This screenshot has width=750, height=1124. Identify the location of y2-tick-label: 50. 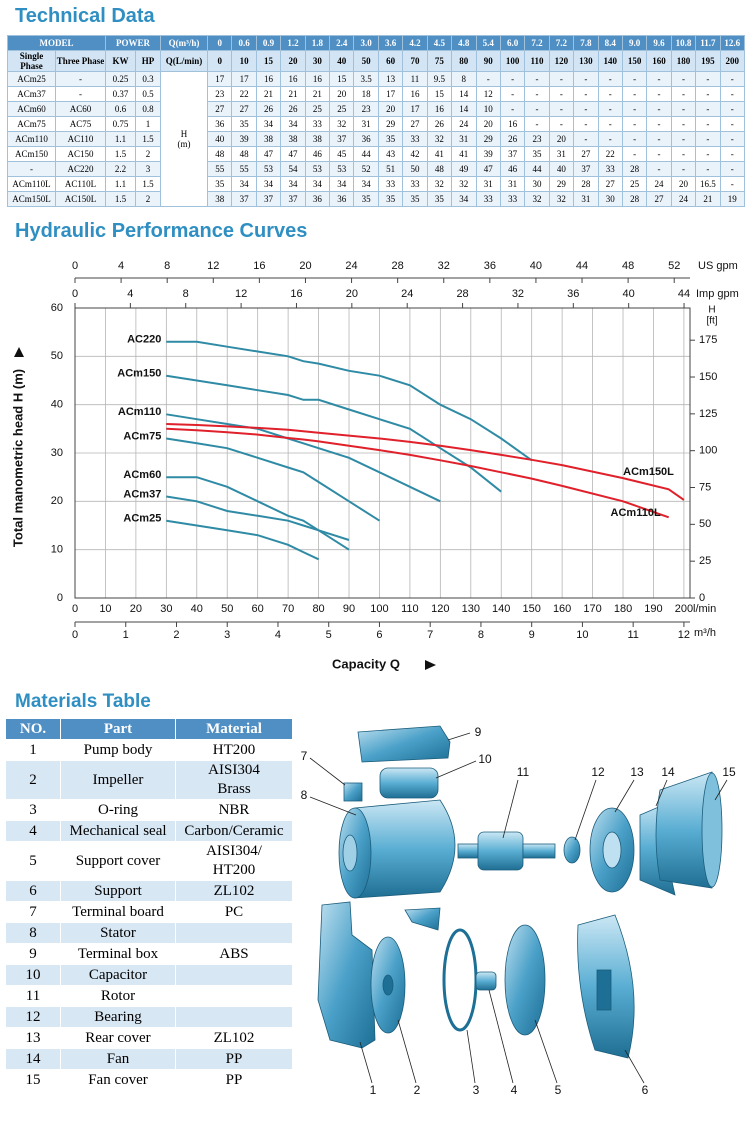
(705, 524).